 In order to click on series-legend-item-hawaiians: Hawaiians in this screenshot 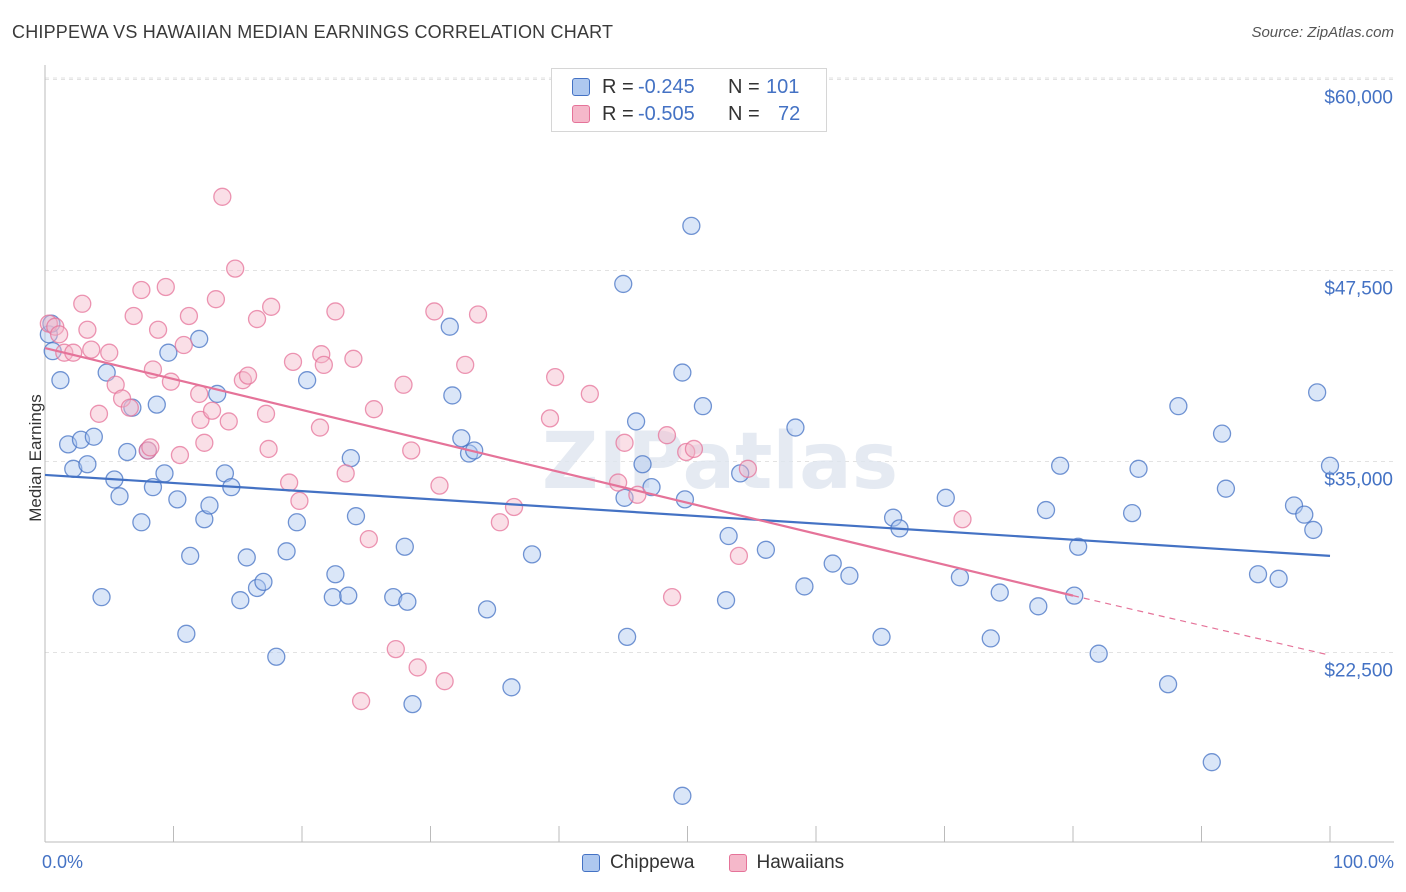, I will do `click(786, 863)`.